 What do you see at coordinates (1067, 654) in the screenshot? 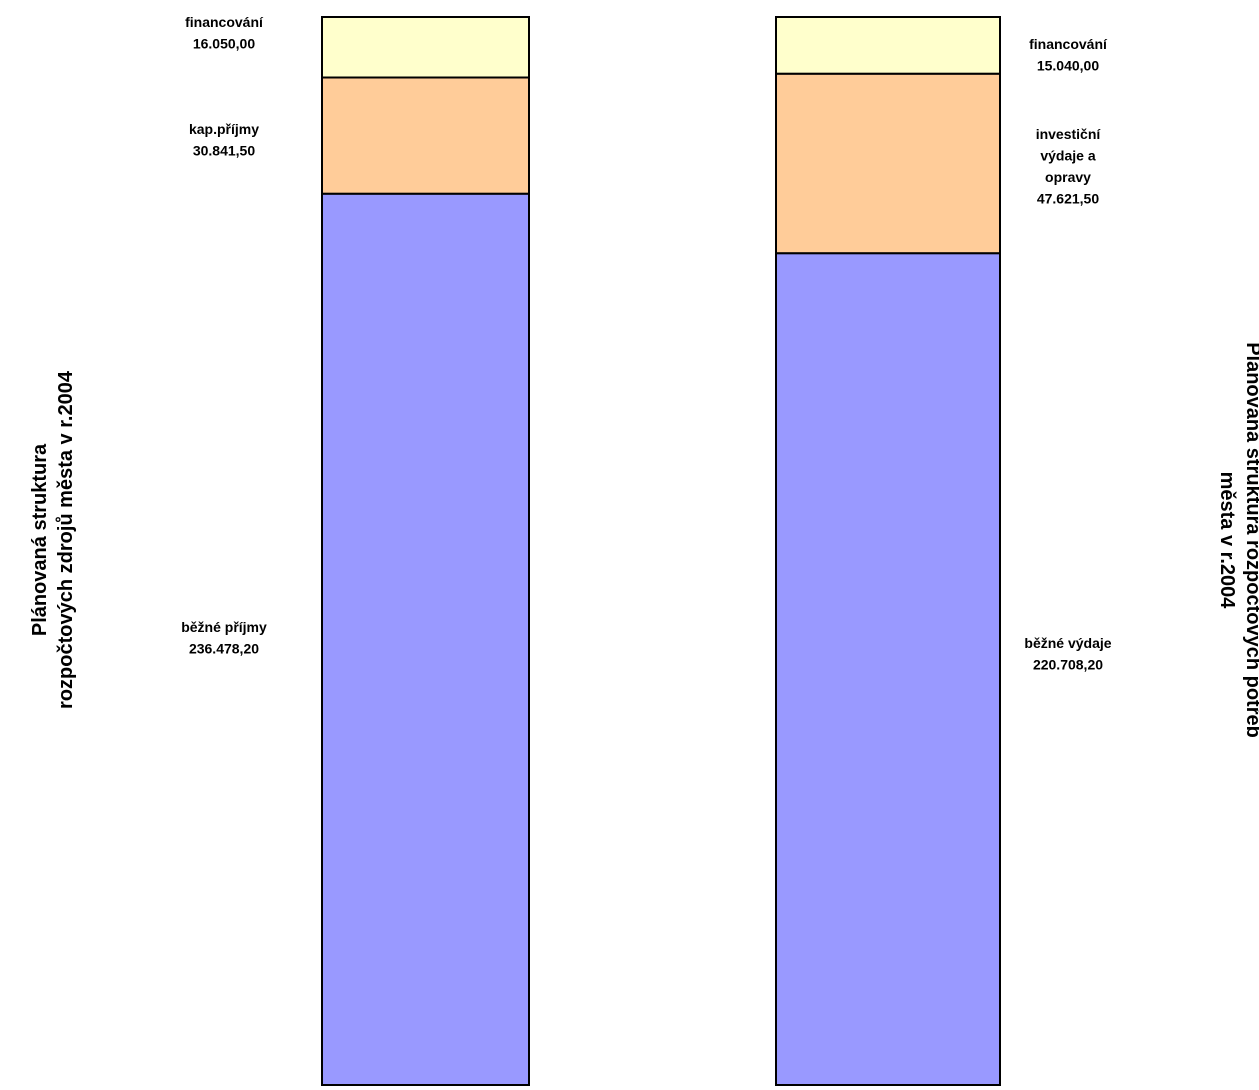
I see `bar-2-segment-1-label: běžné výdaje 220.708,20` at bounding box center [1067, 654].